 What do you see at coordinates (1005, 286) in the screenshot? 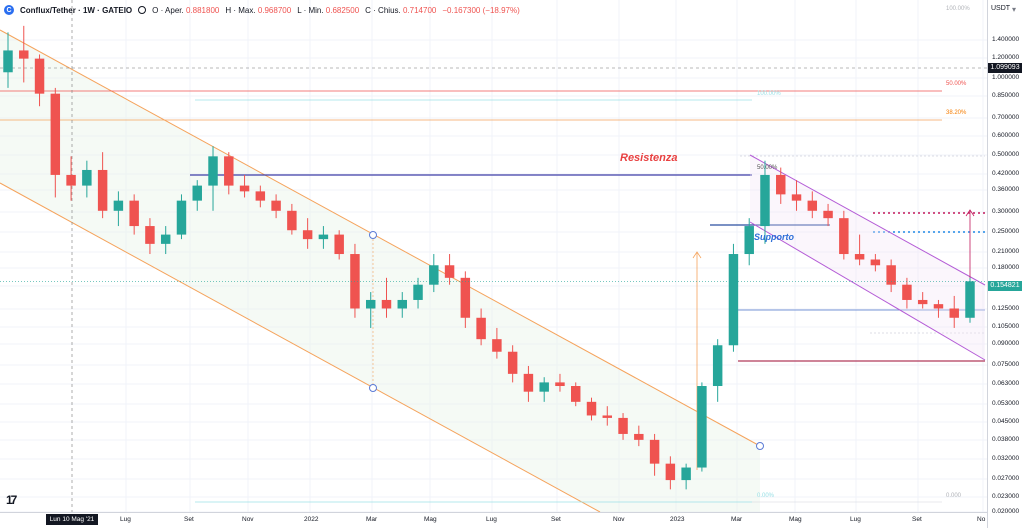
I see `last-price-tag: 0.154821` at bounding box center [1005, 286].